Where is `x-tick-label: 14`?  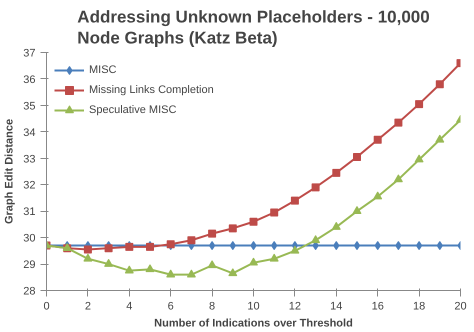 x-tick-label: 14 is located at coordinates (336, 306).